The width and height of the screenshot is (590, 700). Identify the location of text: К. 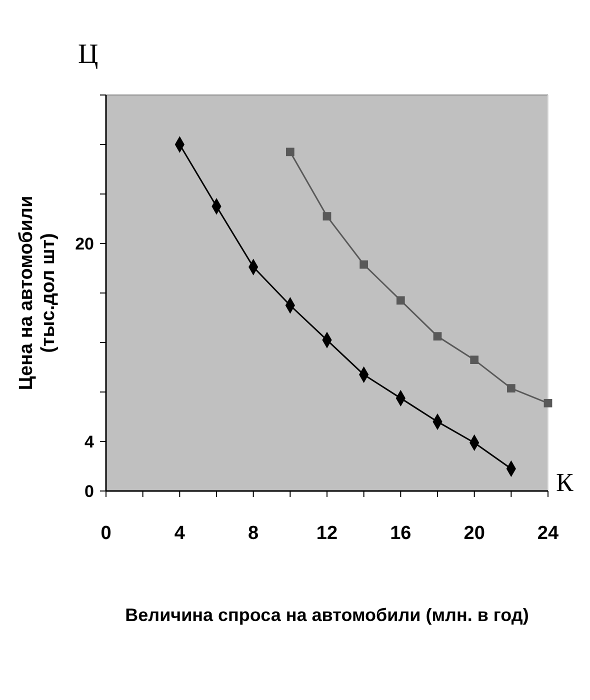
(565, 482).